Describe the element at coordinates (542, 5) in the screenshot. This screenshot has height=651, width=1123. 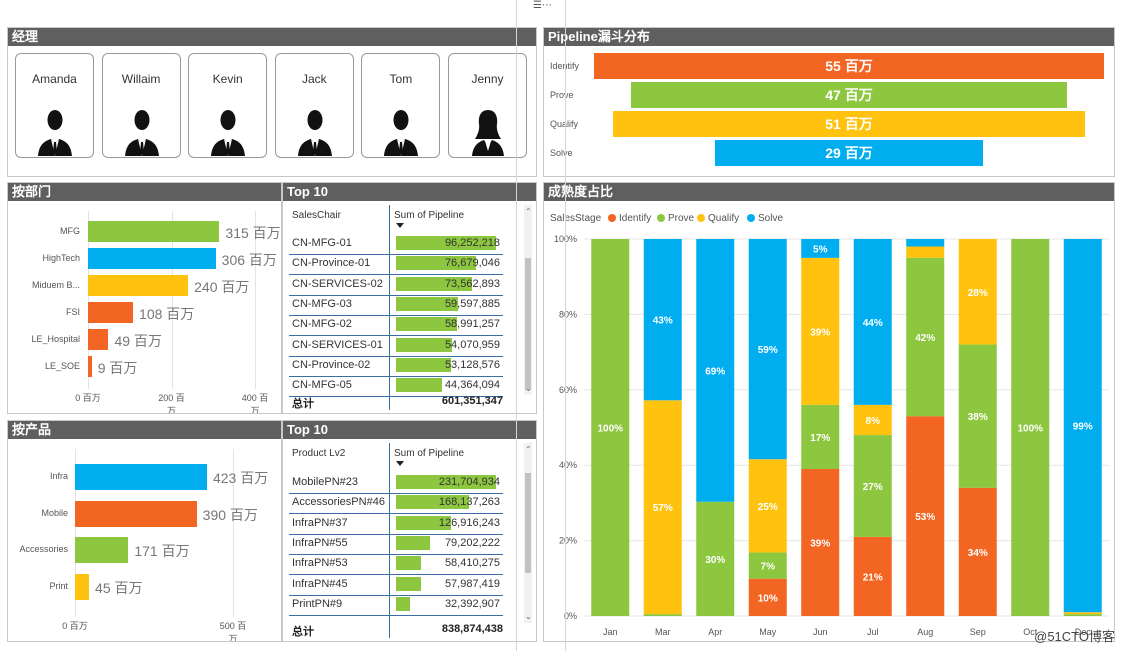
I see `more-options-icon: ☰⋯` at that location.